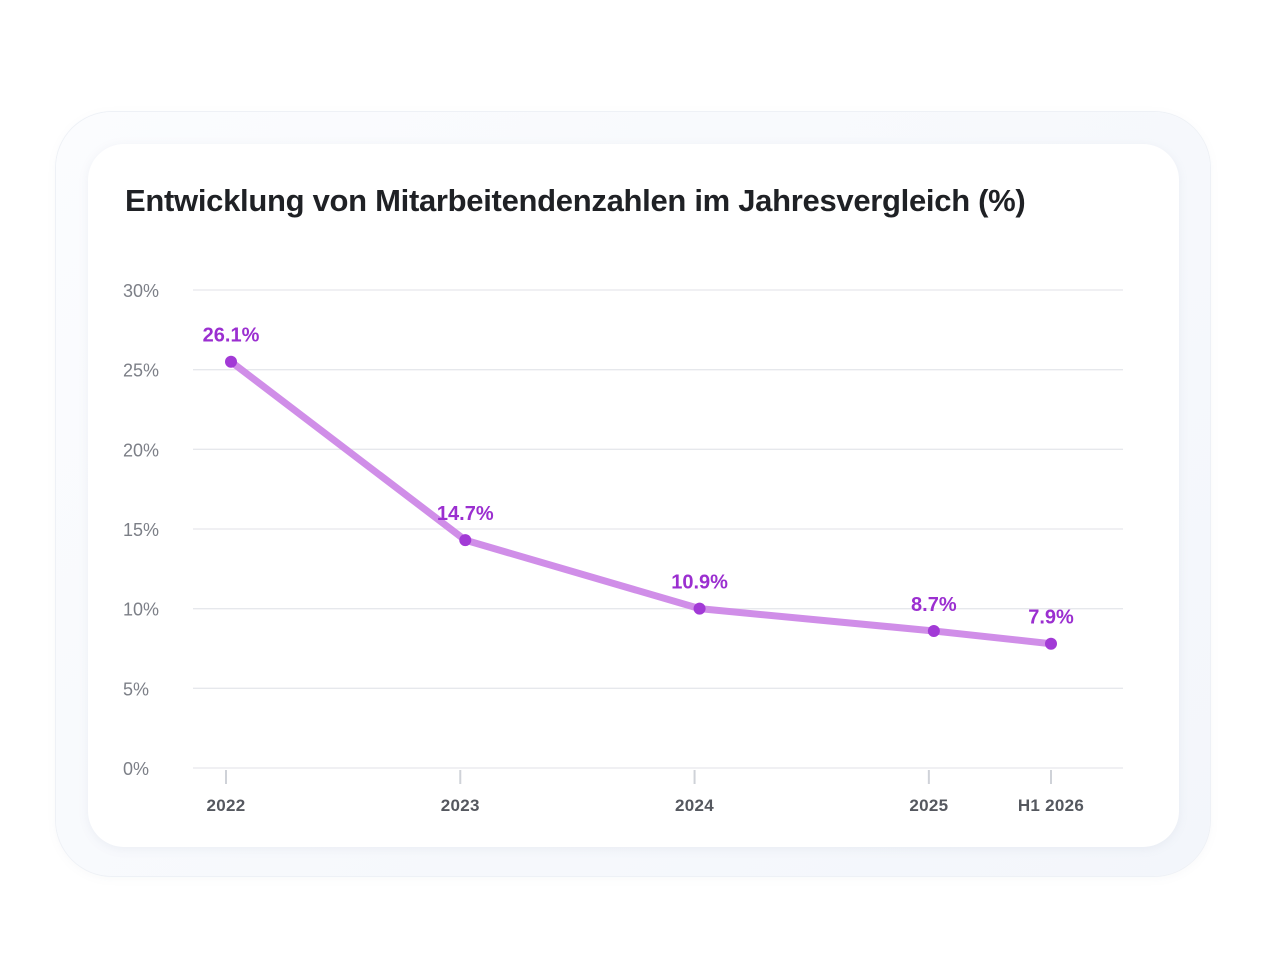 This screenshot has height=960, width=1280. I want to click on data-label: 10.9%, so click(699, 583).